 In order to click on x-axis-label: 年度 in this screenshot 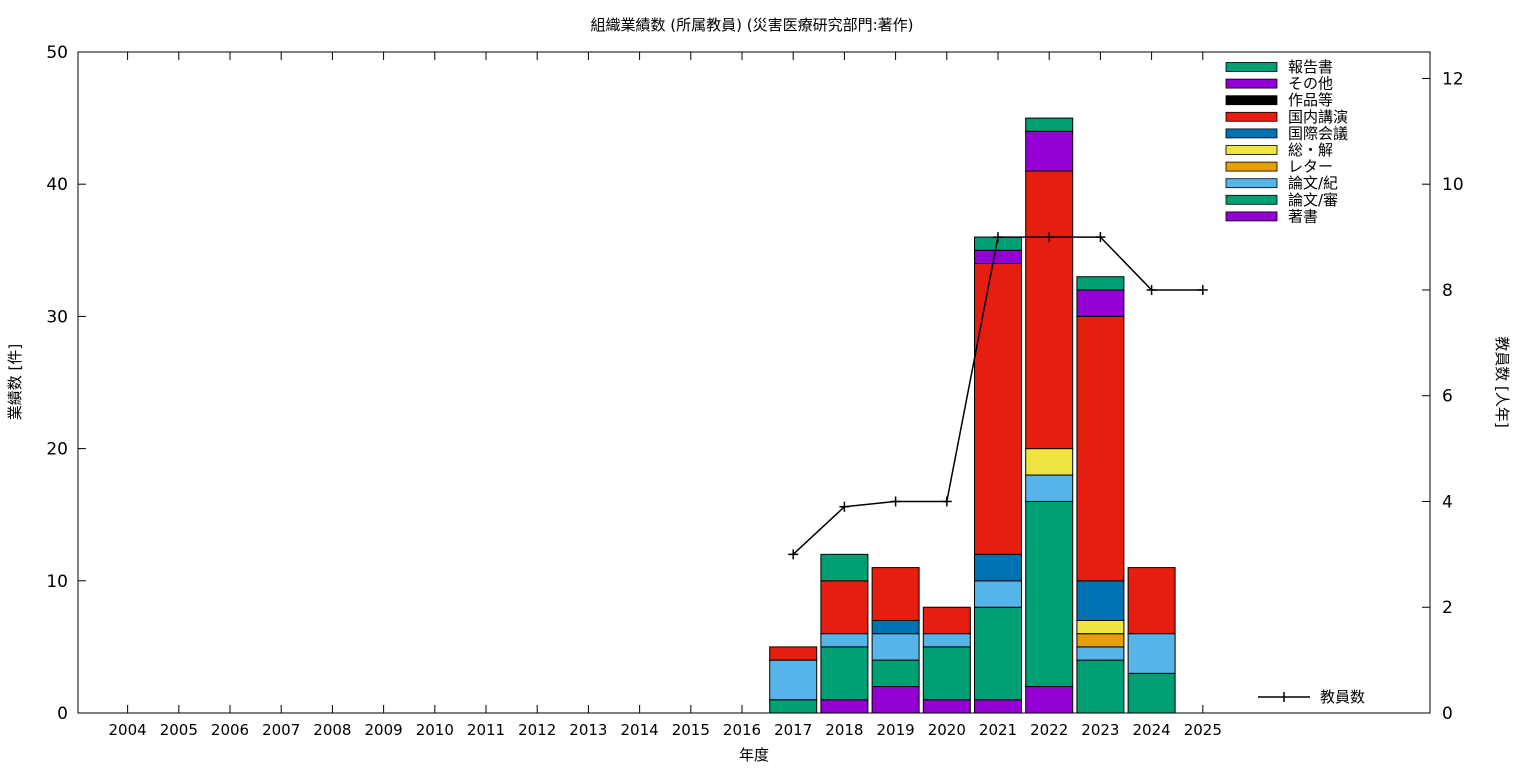, I will do `click(754, 755)`.